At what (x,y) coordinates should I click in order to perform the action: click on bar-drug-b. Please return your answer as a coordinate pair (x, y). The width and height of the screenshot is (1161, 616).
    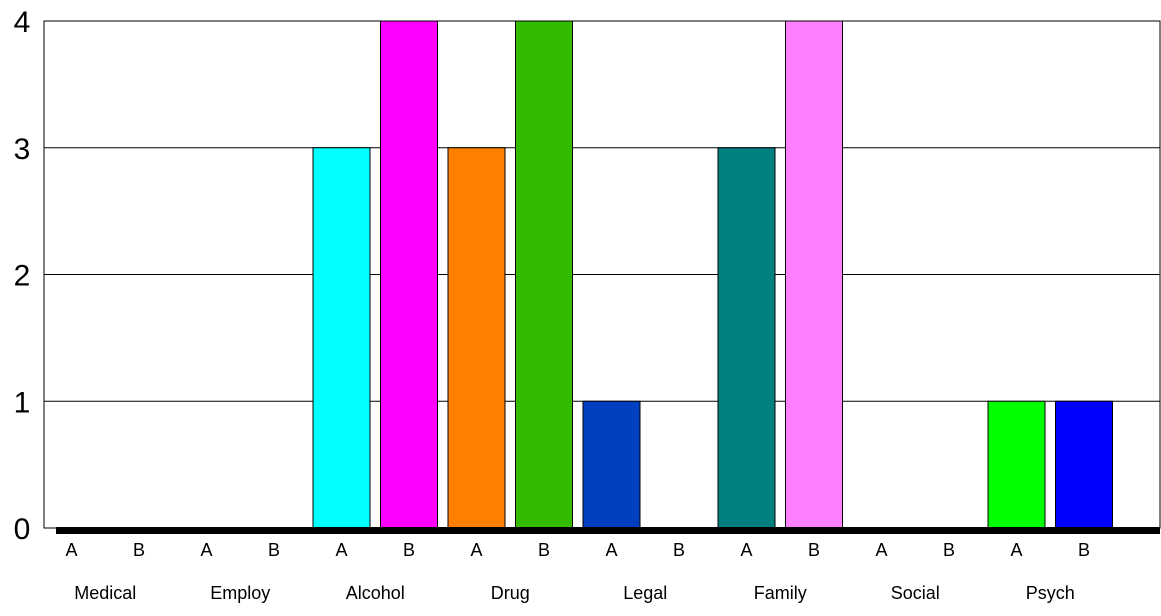
    Looking at the image, I should click on (544, 274).